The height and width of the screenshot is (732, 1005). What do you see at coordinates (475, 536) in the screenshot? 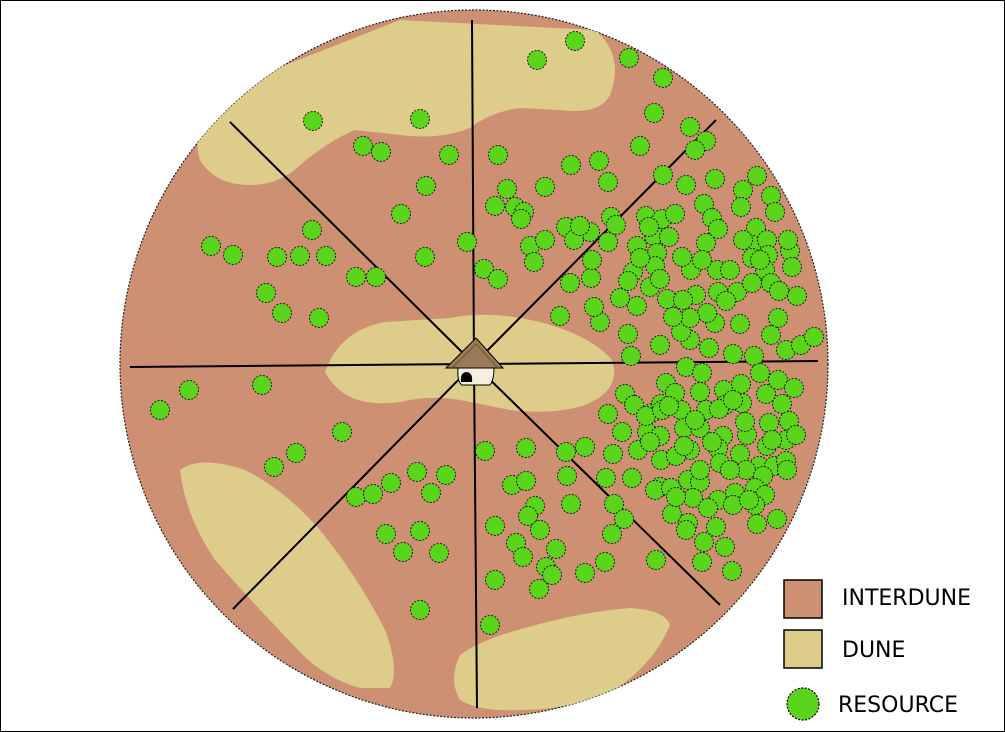
I see `sector-line-south` at bounding box center [475, 536].